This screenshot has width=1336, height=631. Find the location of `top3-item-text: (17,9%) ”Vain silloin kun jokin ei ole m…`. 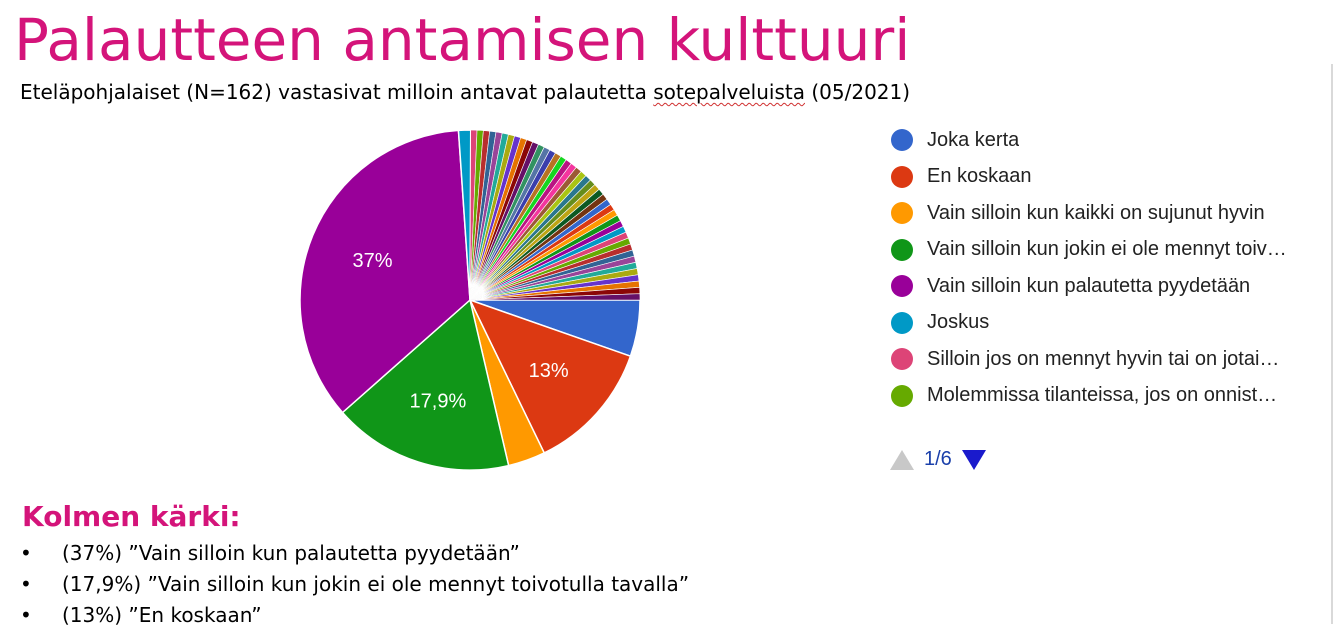

top3-item-text: (17,9%) ”Vain silloin kun jokin ei ole m… is located at coordinates (376, 584).